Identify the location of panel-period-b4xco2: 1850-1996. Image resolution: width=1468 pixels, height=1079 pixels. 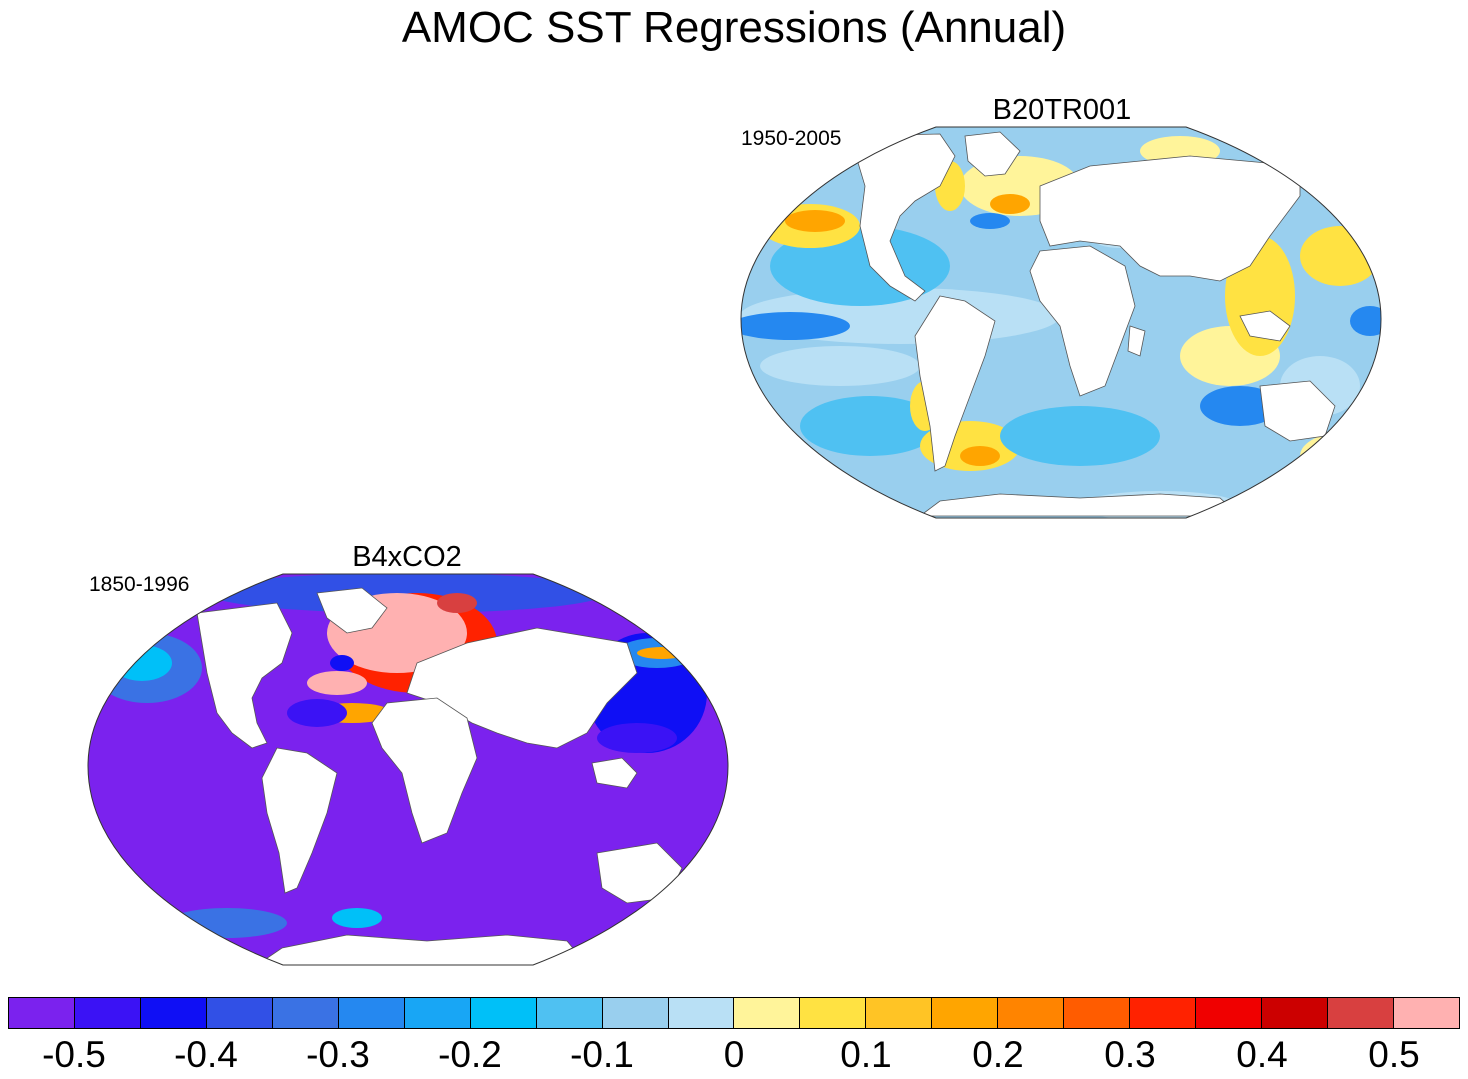
(139, 584).